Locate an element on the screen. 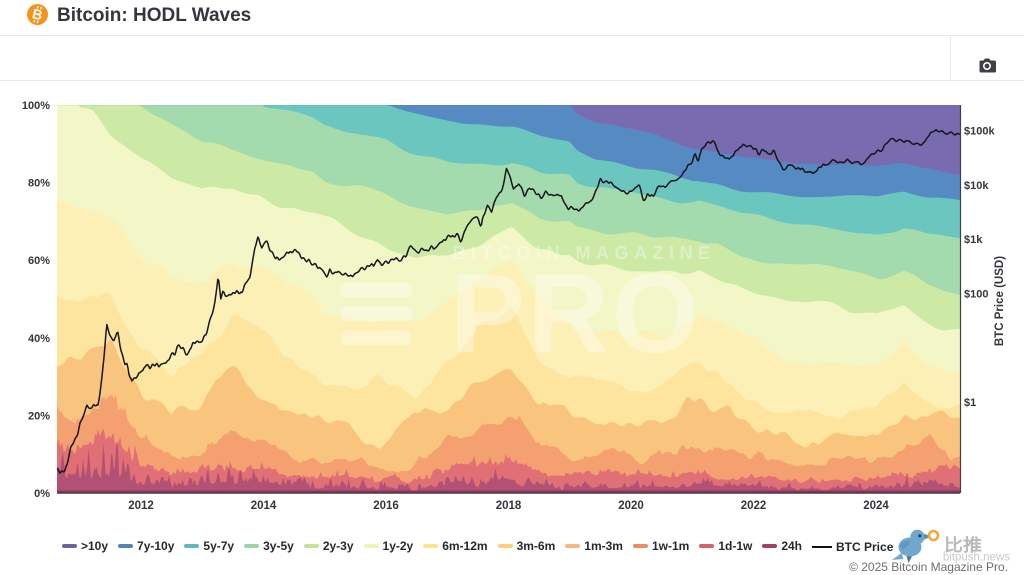 The width and height of the screenshot is (1024, 575). svg-text: 2022 is located at coordinates (754, 506).